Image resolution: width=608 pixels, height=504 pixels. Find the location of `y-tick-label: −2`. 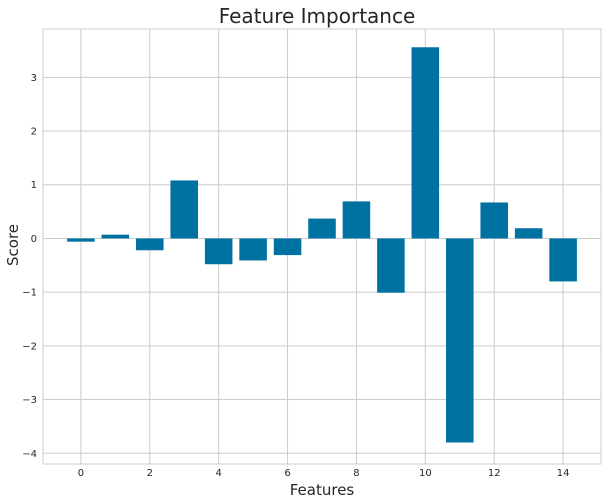

y-tick-label: −2 is located at coordinates (29, 346).